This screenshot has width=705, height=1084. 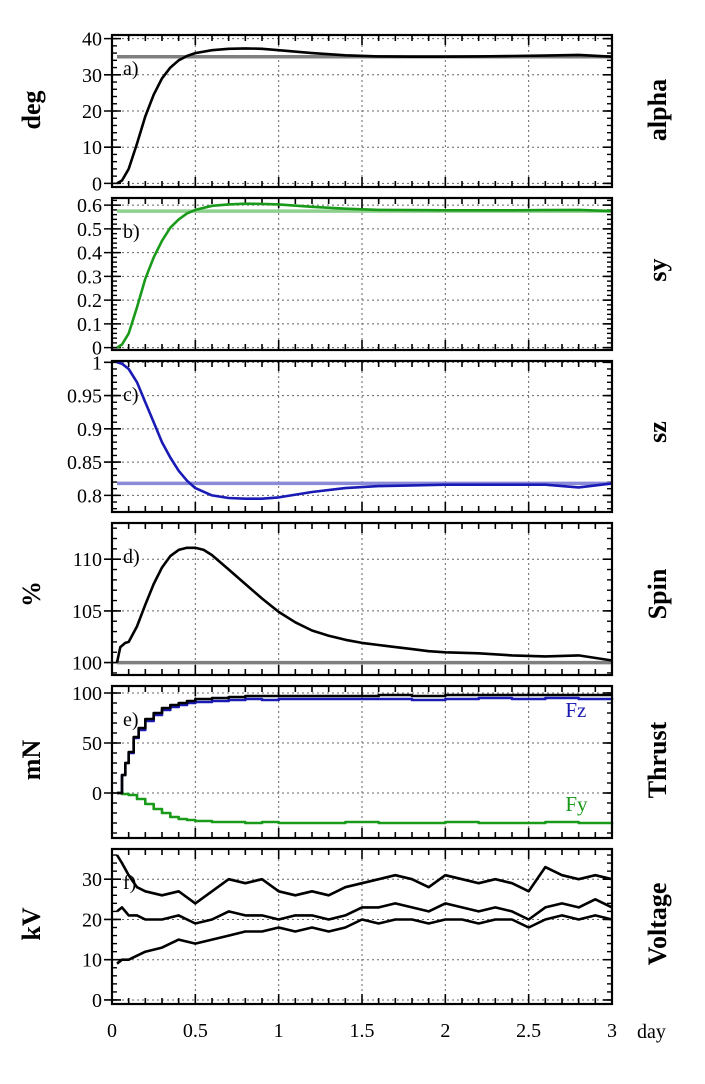 What do you see at coordinates (651, 1032) in the screenshot?
I see `x-axis-unit: day` at bounding box center [651, 1032].